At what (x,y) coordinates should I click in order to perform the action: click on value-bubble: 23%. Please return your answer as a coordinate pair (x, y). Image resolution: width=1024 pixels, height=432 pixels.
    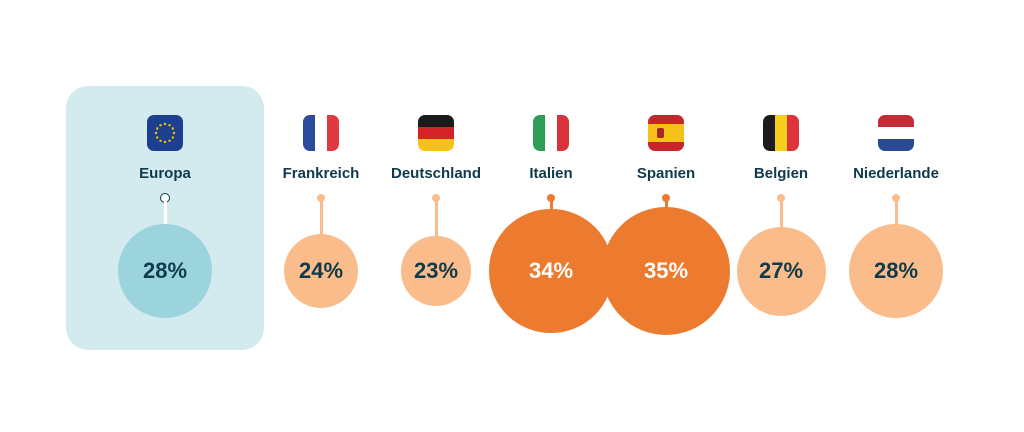
    Looking at the image, I should click on (436, 271).